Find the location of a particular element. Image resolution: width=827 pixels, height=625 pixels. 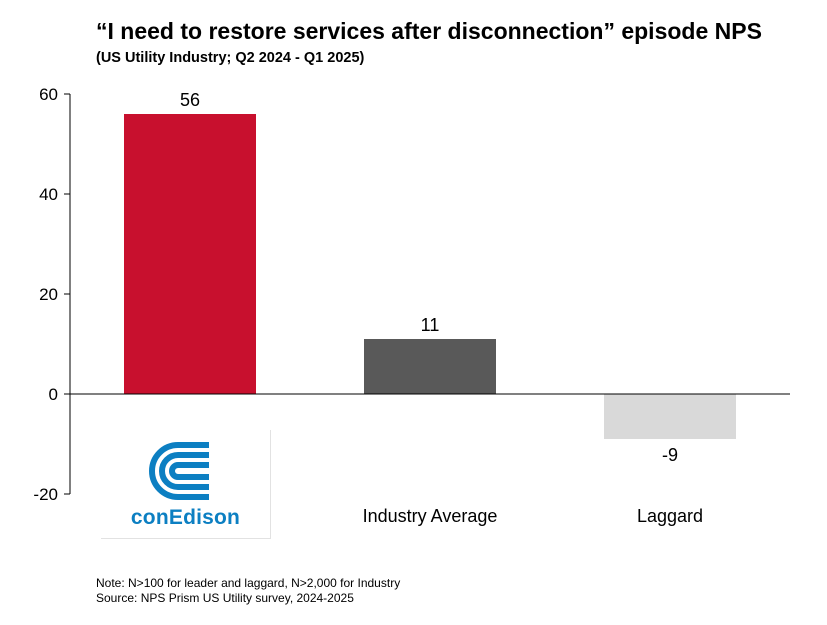

chart-subtitle: (US Utility Industry; Q2 2024 - Q1 2025) is located at coordinates (230, 58).